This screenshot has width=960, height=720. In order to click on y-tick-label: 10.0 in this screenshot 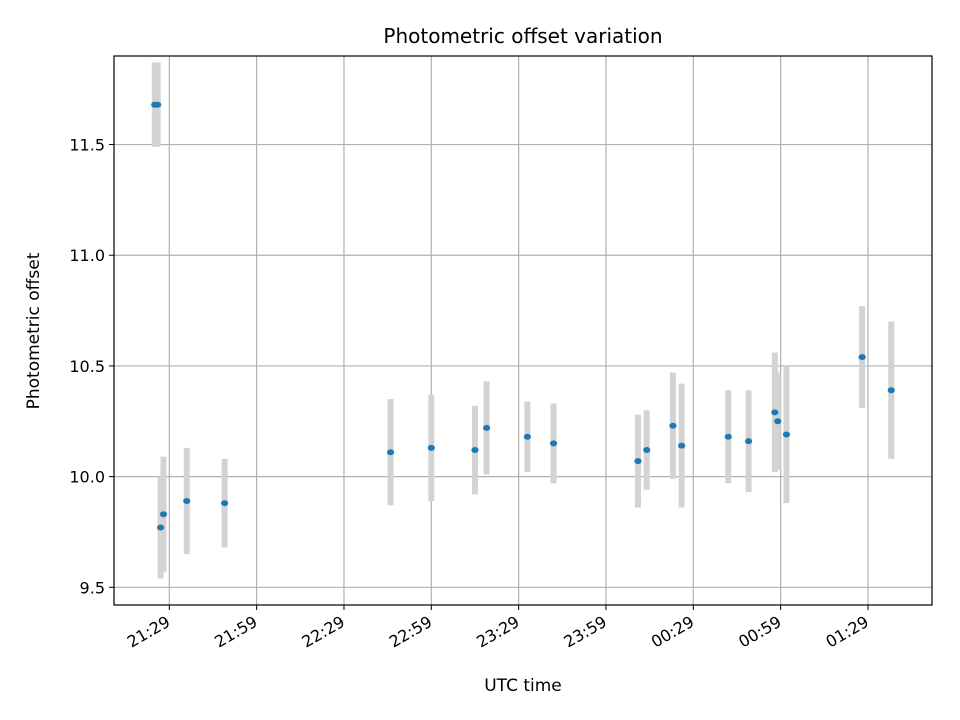, I will do `click(87, 477)`.